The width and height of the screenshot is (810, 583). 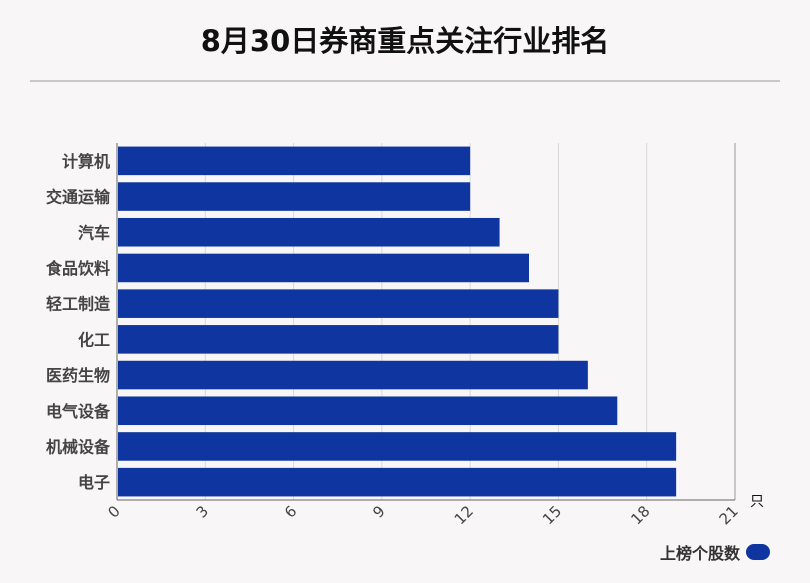 What do you see at coordinates (94, 232) in the screenshot?
I see `category-label: 汽车` at bounding box center [94, 232].